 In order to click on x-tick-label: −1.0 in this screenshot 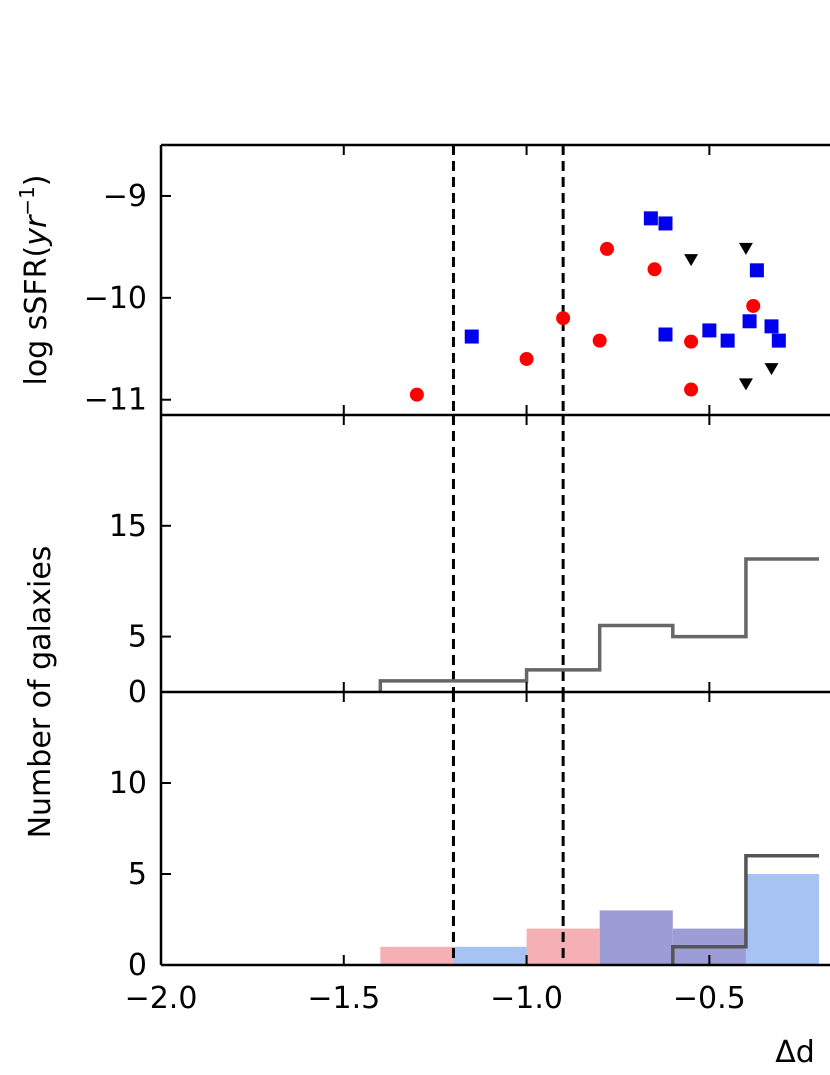, I will do `click(526, 998)`.